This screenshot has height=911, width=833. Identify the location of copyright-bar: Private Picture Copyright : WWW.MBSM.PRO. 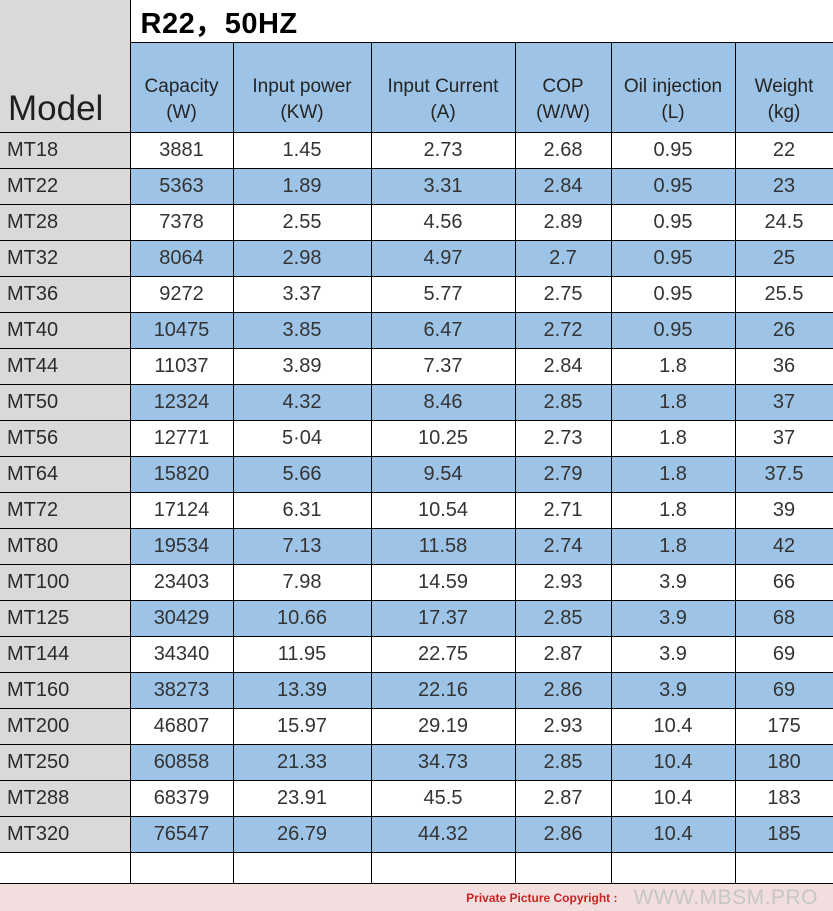
(416, 897).